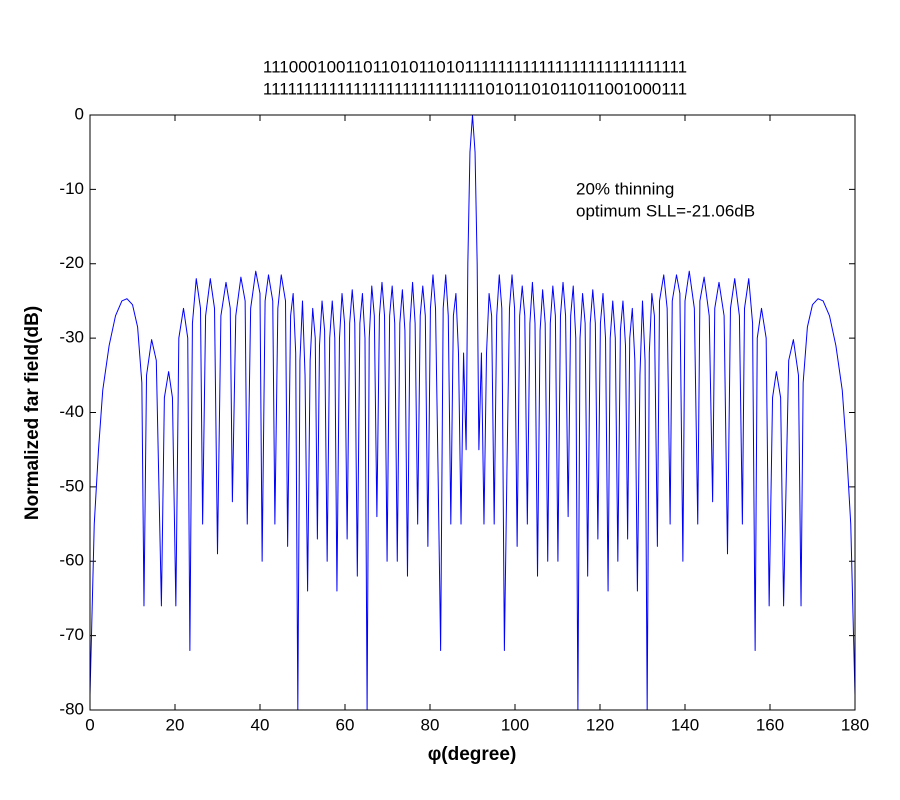 The image size is (900, 800). What do you see at coordinates (472, 754) in the screenshot?
I see `x-axis-label: φ(degree)` at bounding box center [472, 754].